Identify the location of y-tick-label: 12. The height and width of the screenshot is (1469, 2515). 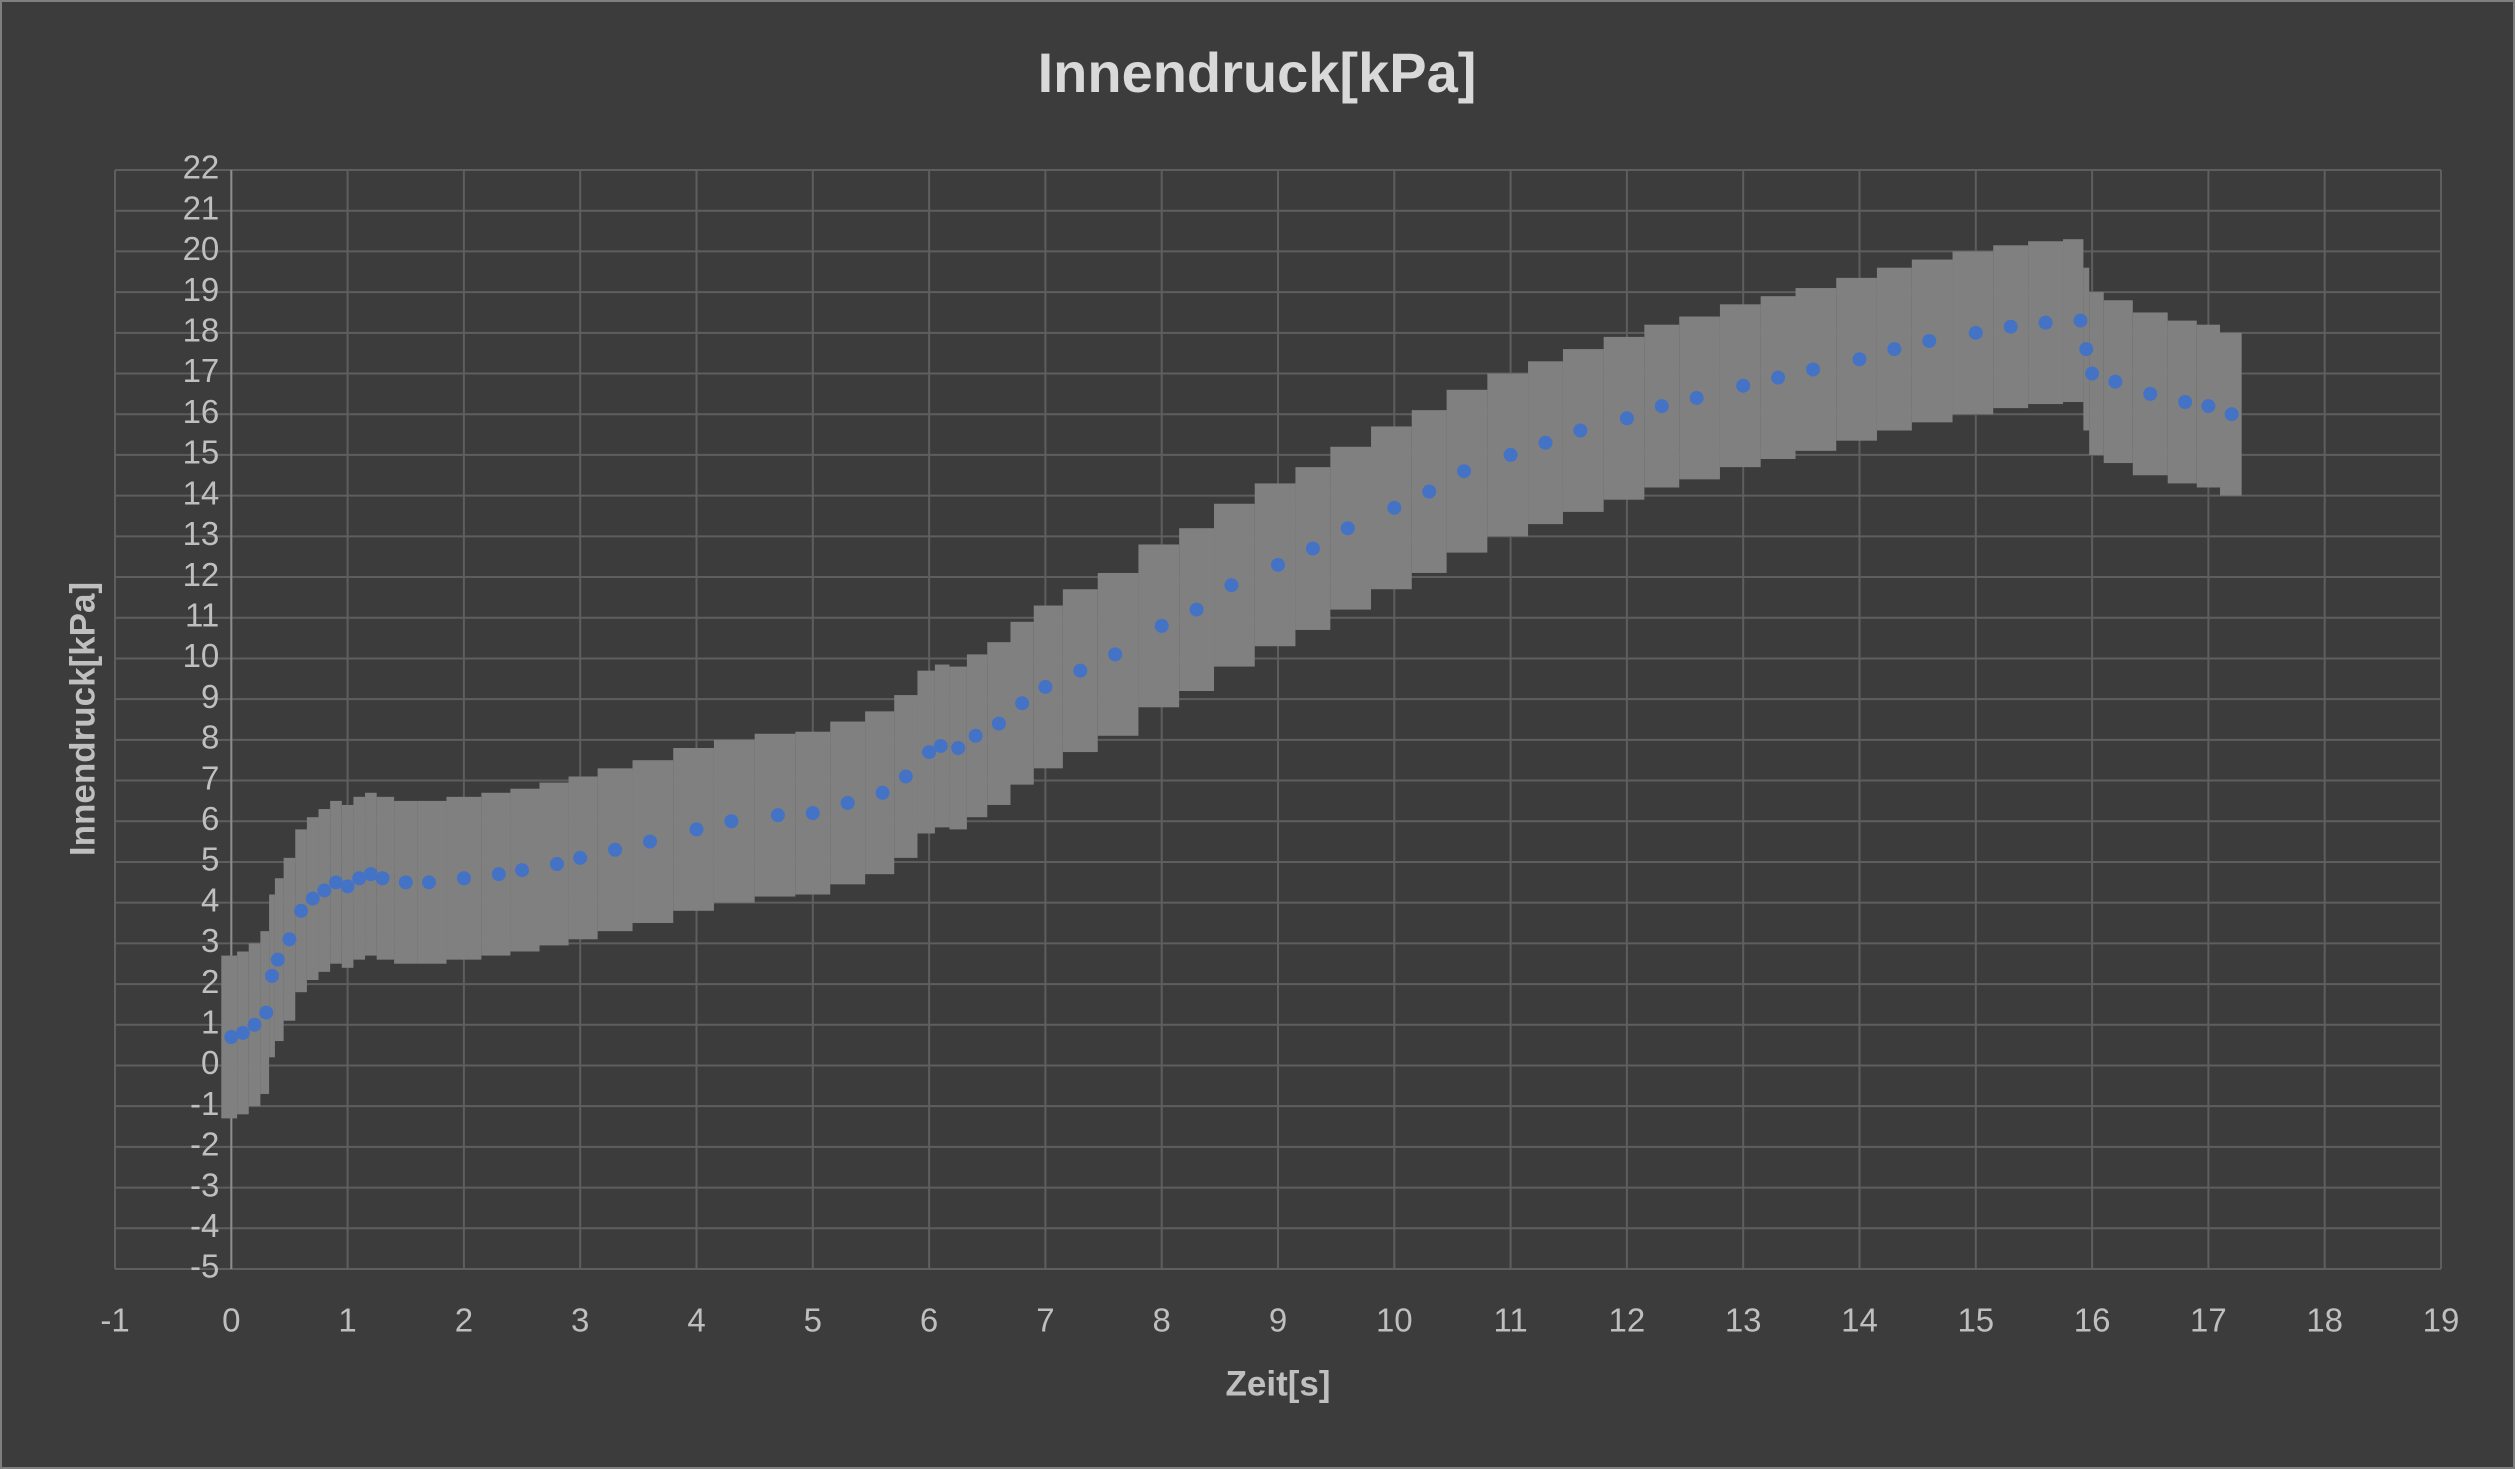
(201, 574).